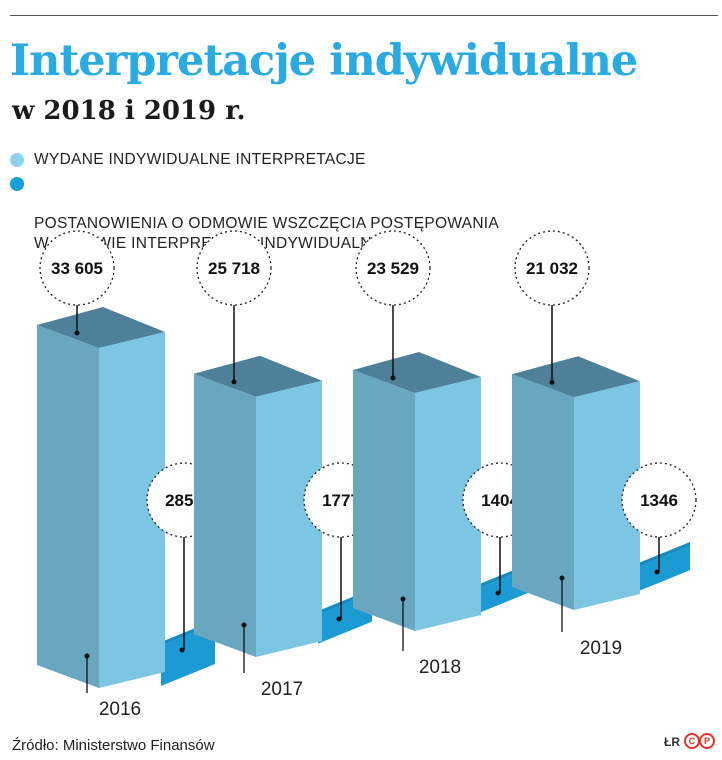 The height and width of the screenshot is (760, 722). I want to click on bar-group-2019: 21 032 1346 2019, so click(604, 444).